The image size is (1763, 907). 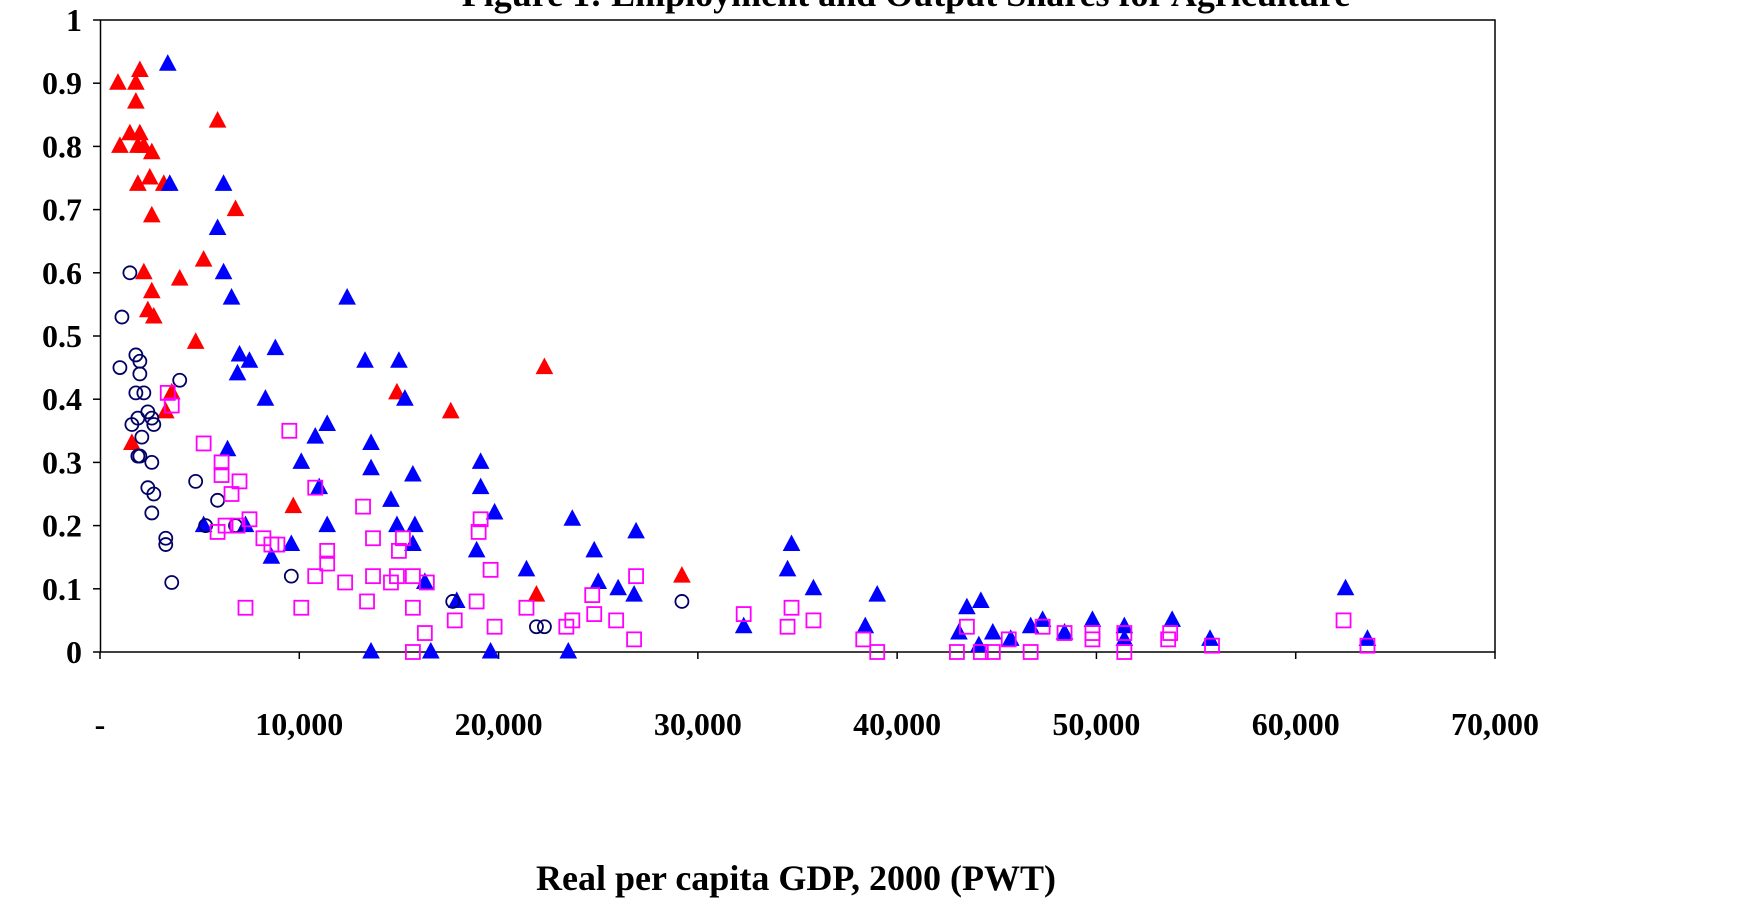 What do you see at coordinates (100, 724) in the screenshot?
I see `x-tick-label: -` at bounding box center [100, 724].